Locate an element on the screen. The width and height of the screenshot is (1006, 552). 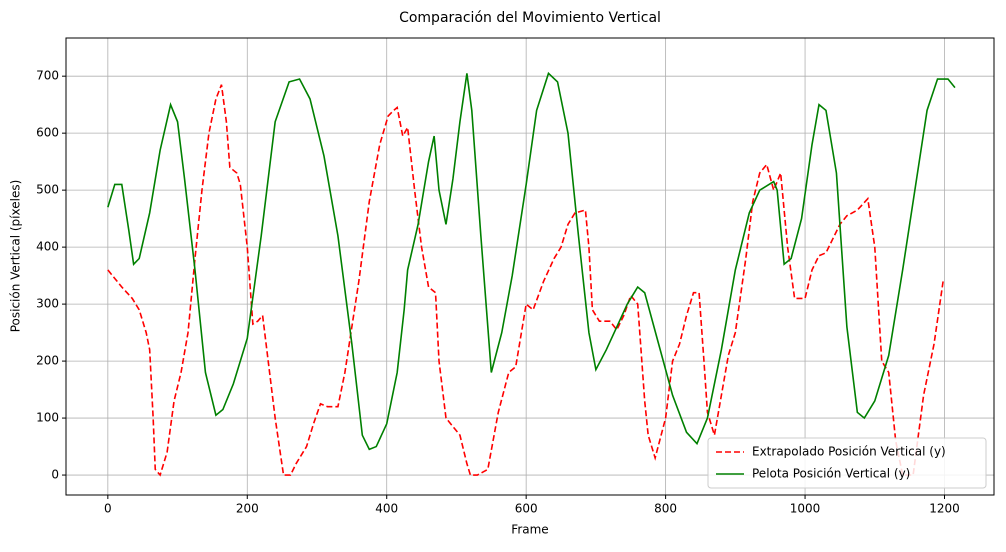
x-axis-label: Frame is located at coordinates (529, 530).